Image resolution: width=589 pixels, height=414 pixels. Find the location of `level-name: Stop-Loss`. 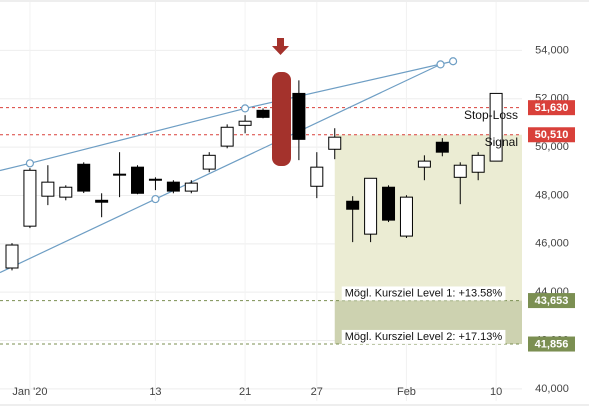

level-name: Stop-Loss is located at coordinates (491, 115).